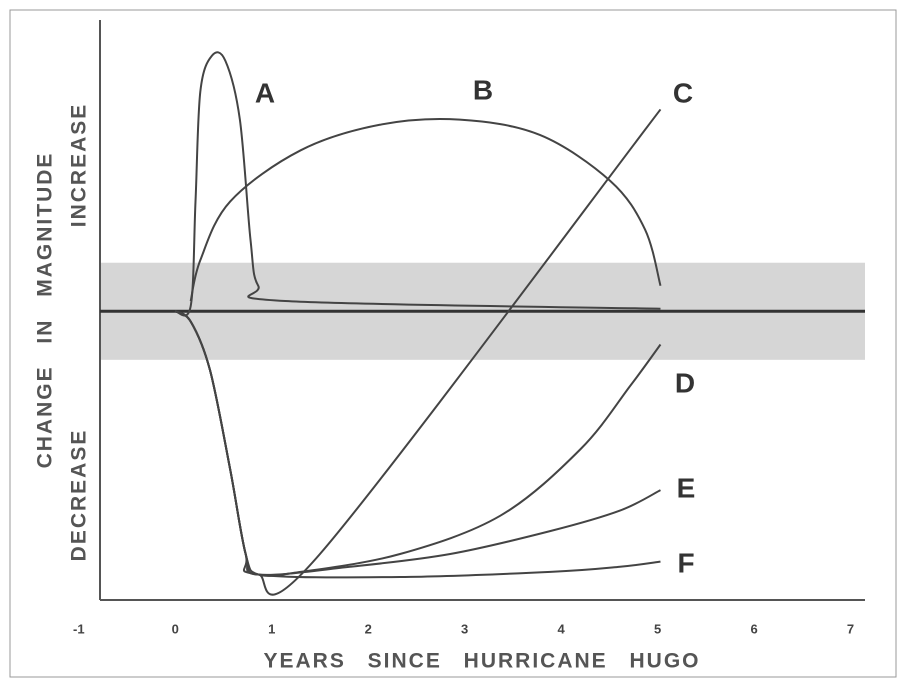 The height and width of the screenshot is (685, 906). What do you see at coordinates (657, 628) in the screenshot?
I see `x-tick-label: 5` at bounding box center [657, 628].